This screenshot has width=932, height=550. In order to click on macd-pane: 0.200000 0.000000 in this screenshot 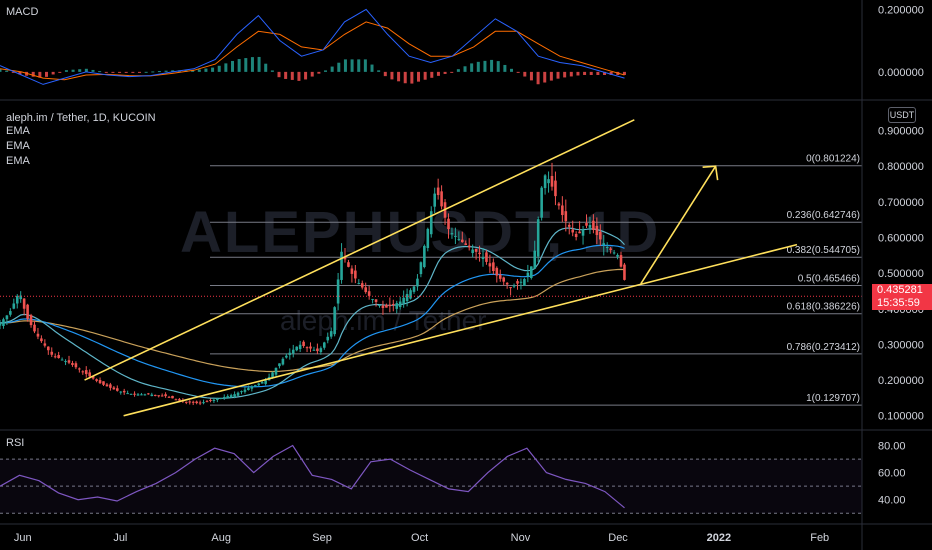, I will do `click(462, 44)`.